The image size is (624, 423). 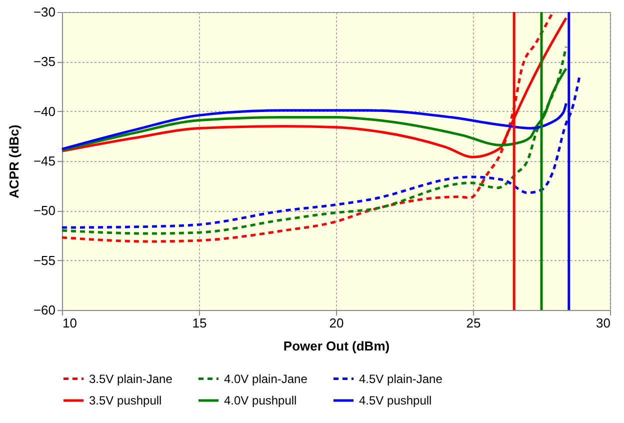 What do you see at coordinates (44, 111) in the screenshot?
I see `y-tick-label: −40` at bounding box center [44, 111].